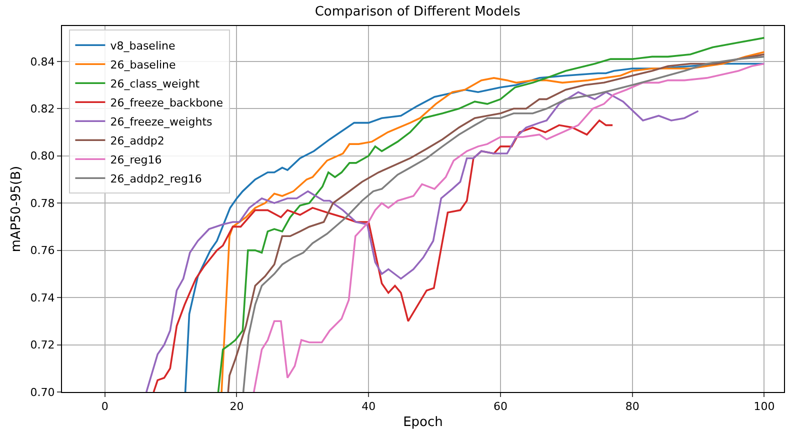  I want to click on x-tick-label: 80, so click(632, 407).